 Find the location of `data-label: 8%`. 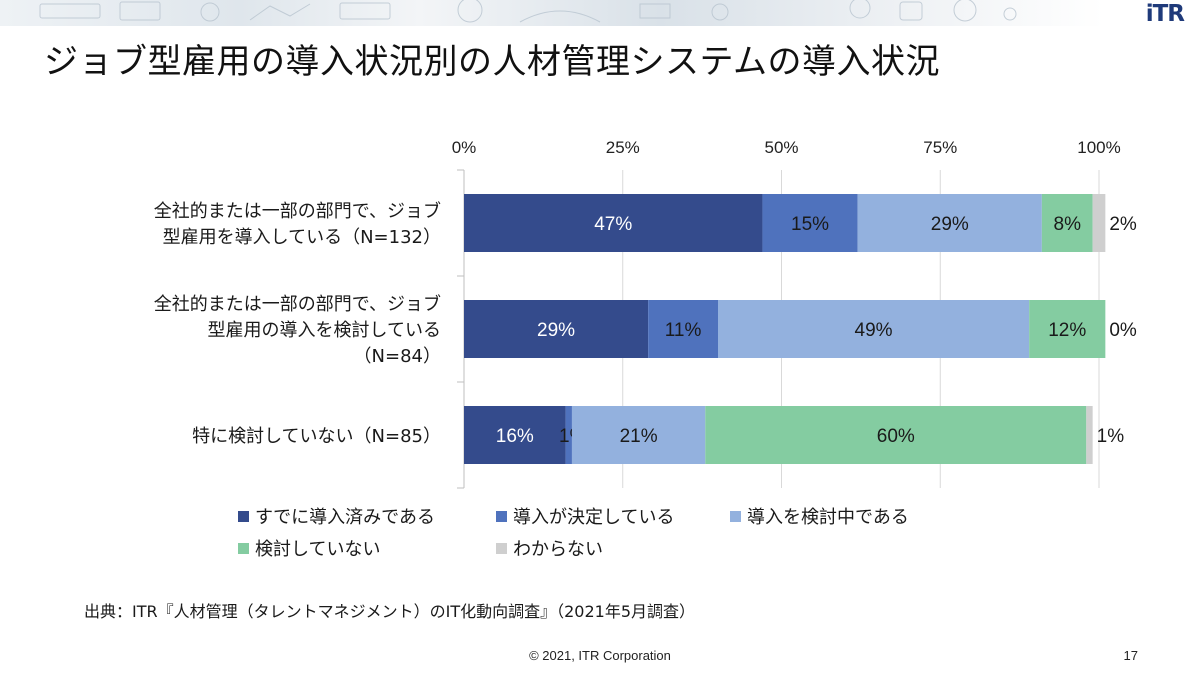

data-label: 8% is located at coordinates (1068, 224).